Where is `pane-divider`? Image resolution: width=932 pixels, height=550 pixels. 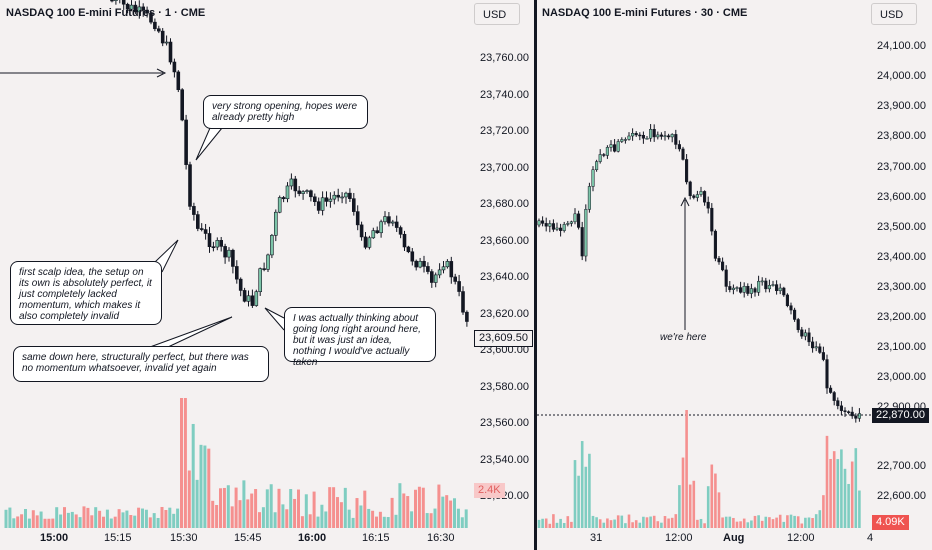
pane-divider is located at coordinates (535, 275).